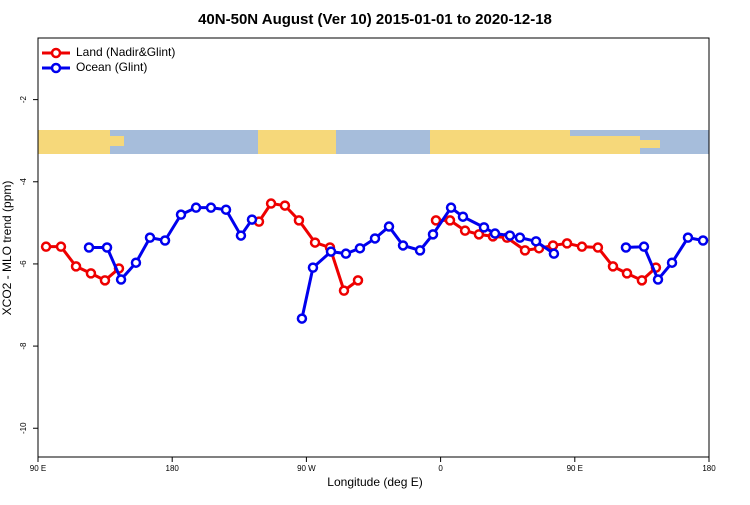 This screenshot has height=505, width=750. What do you see at coordinates (374, 482) in the screenshot?
I see `x-axis-label: Longitude (deg E)` at bounding box center [374, 482].